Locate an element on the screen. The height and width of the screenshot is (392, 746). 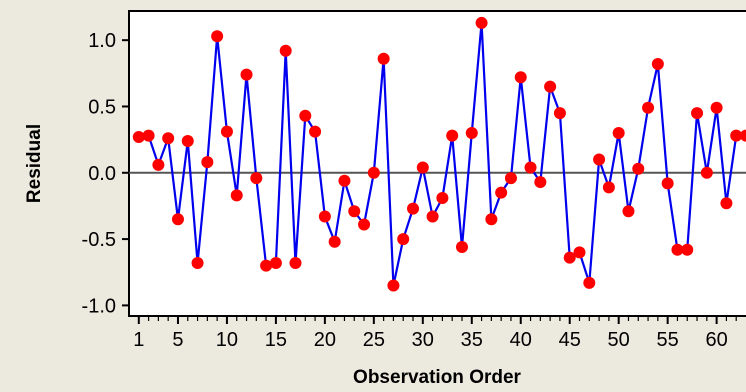
x-tick-label: 40 is located at coordinates (521, 340).